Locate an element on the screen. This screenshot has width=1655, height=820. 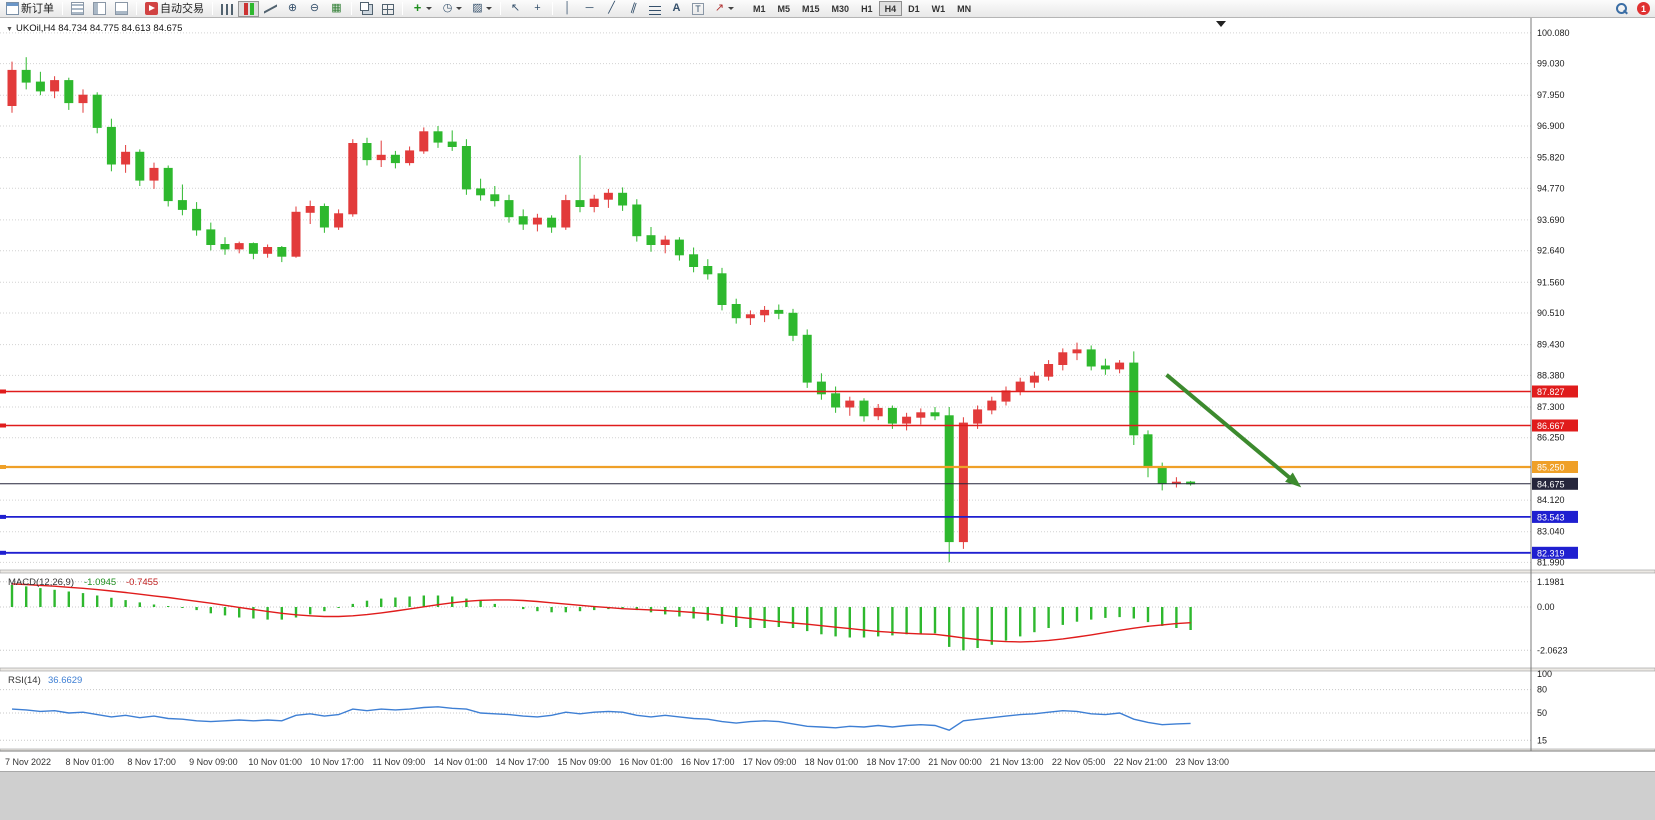
timeframe-button-m5: M5 is located at coordinates (784, 8).